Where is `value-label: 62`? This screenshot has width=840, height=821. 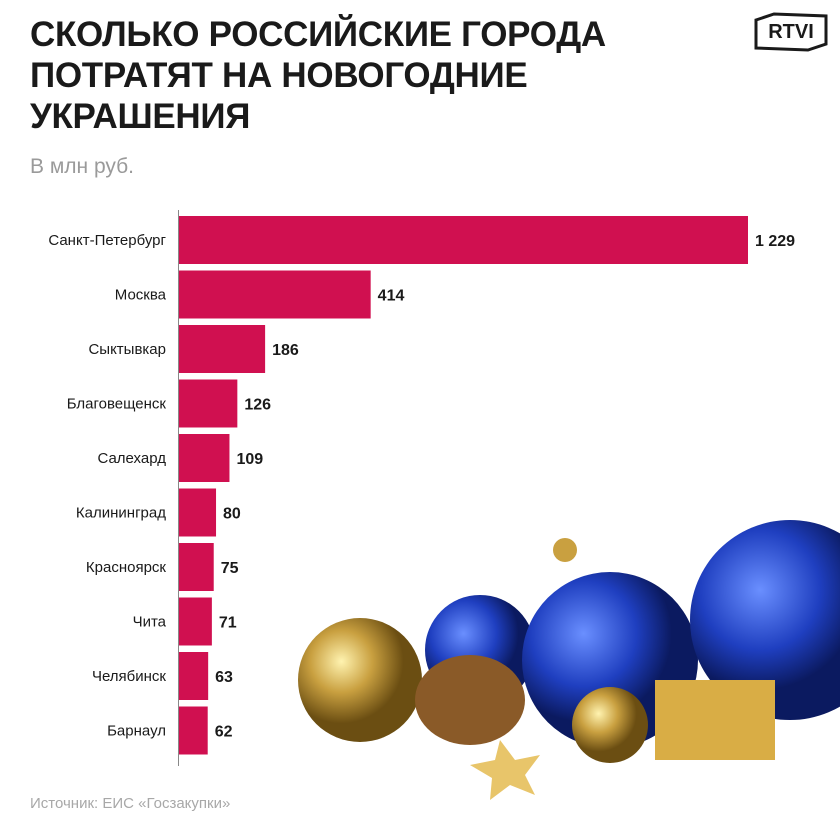
value-label: 62 is located at coordinates (224, 732).